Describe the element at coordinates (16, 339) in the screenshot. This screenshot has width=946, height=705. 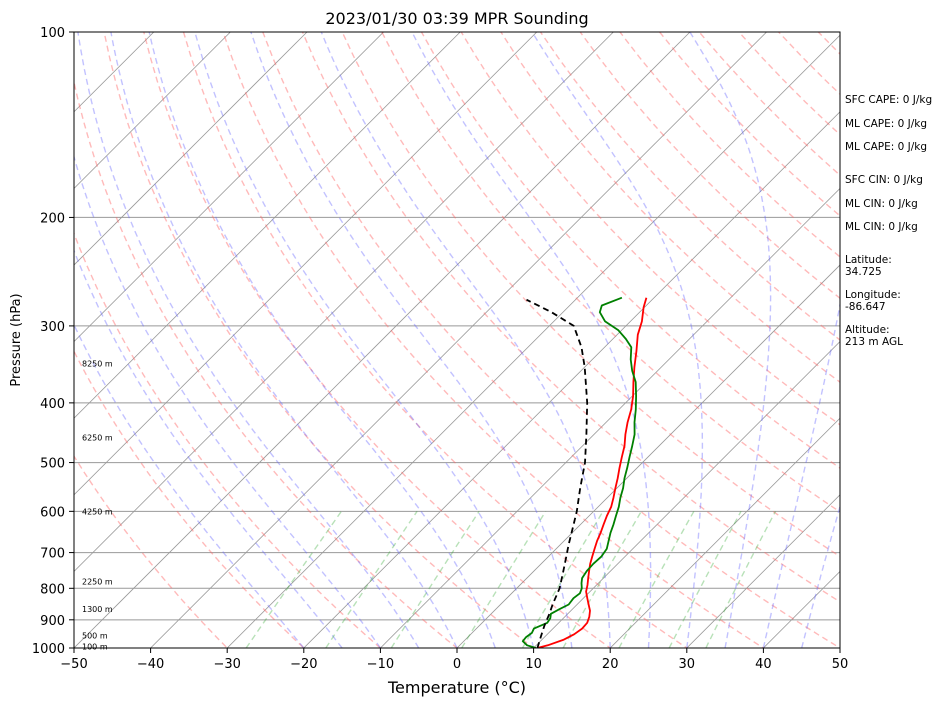
I see `y-axis-label: Pressure (hPa)` at that location.